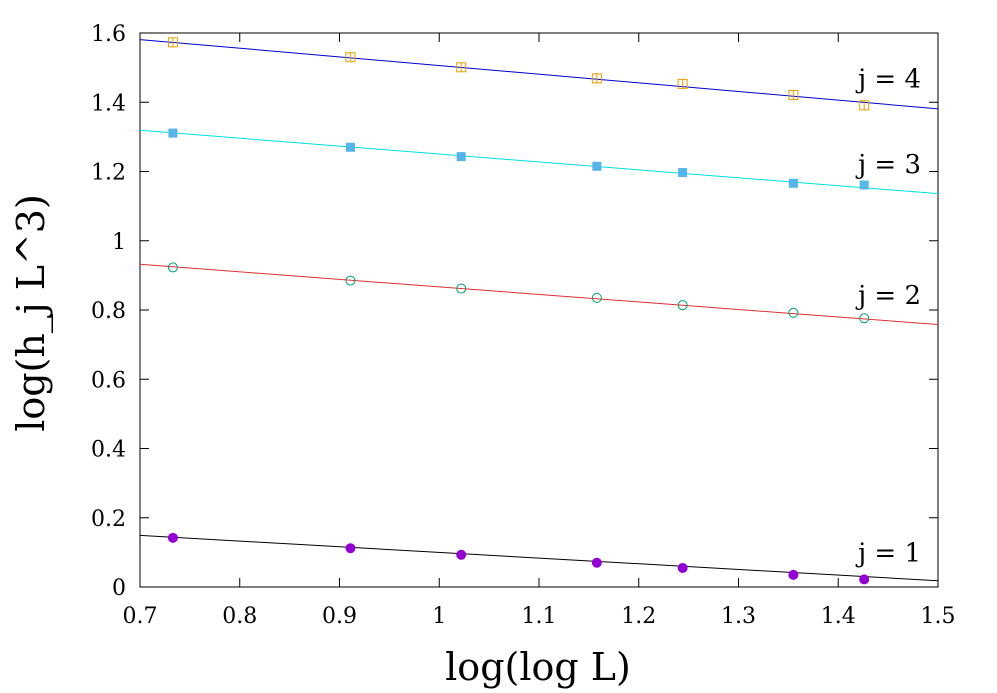 This screenshot has height=693, width=997. What do you see at coordinates (638, 616) in the screenshot?
I see `x-tick-label: 1.2` at bounding box center [638, 616].